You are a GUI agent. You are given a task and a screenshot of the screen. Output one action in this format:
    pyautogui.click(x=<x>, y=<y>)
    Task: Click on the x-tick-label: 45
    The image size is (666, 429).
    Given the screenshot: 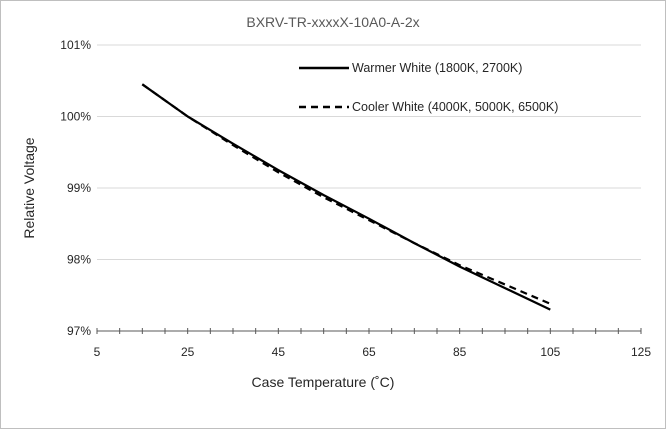 What is the action you would take?
    pyautogui.click(x=279, y=352)
    